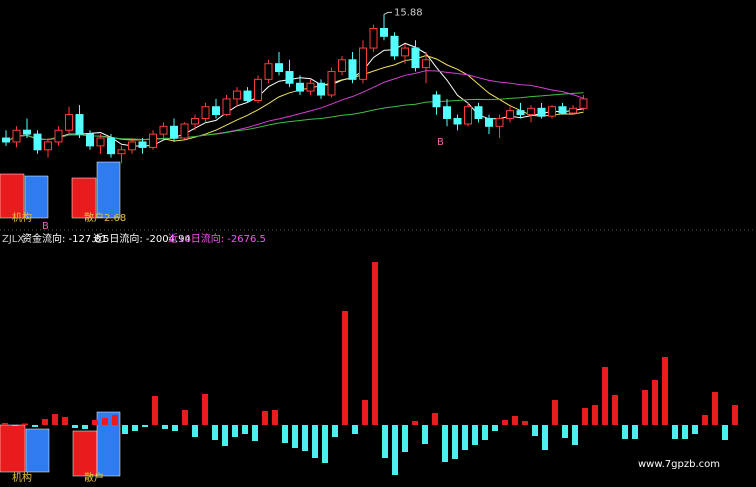  What do you see at coordinates (142, 238) in the screenshot?
I see `legend-item: 近5日流向: -2004.94` at bounding box center [142, 238].